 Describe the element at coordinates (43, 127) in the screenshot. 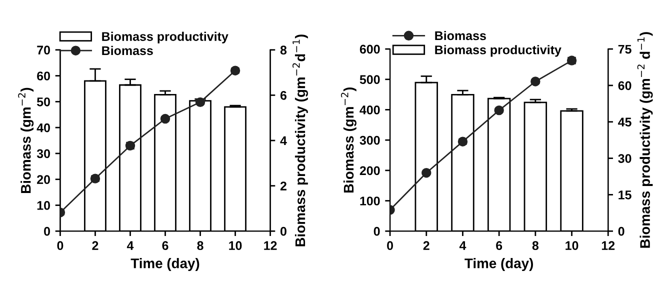

I see `y-tick-label: 40` at that location.